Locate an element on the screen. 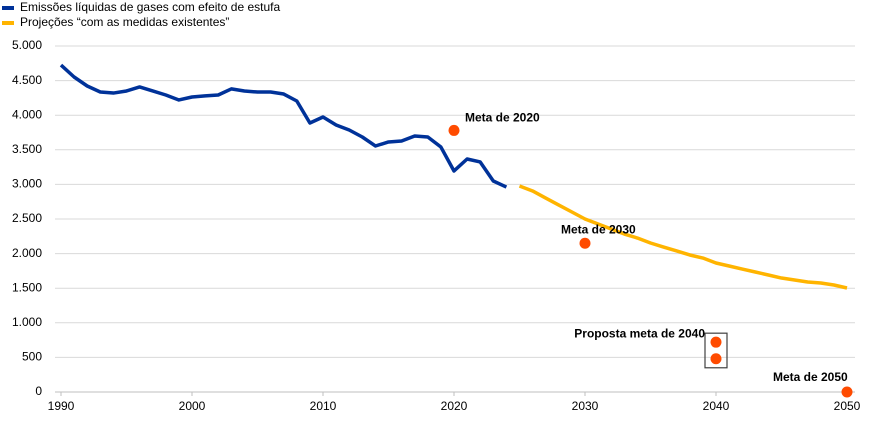  y-tick-label: 2.500 is located at coordinates (27, 218).